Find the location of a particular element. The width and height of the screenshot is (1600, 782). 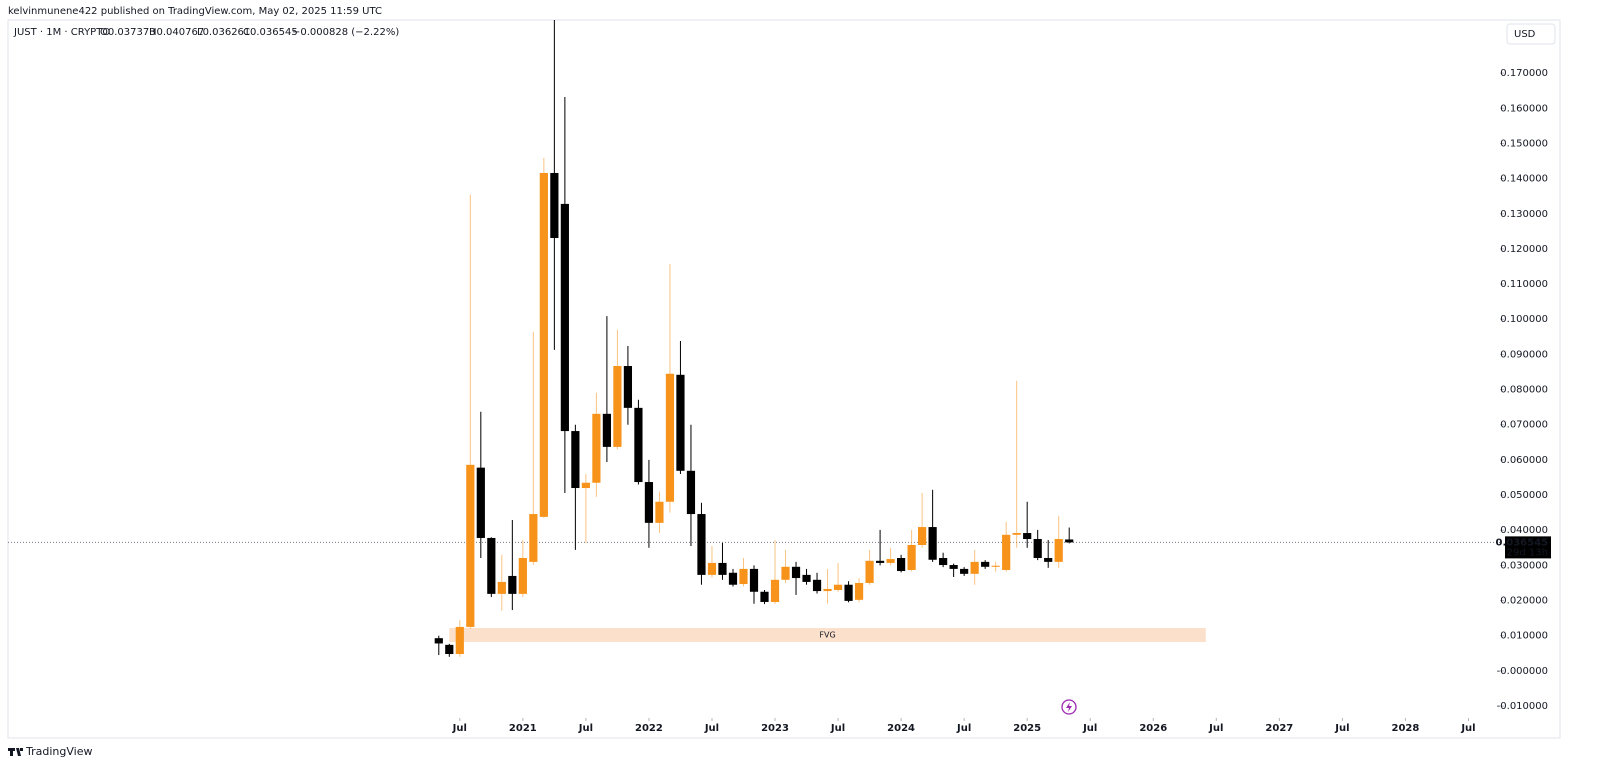

x-tick-label: 2021 is located at coordinates (523, 728).